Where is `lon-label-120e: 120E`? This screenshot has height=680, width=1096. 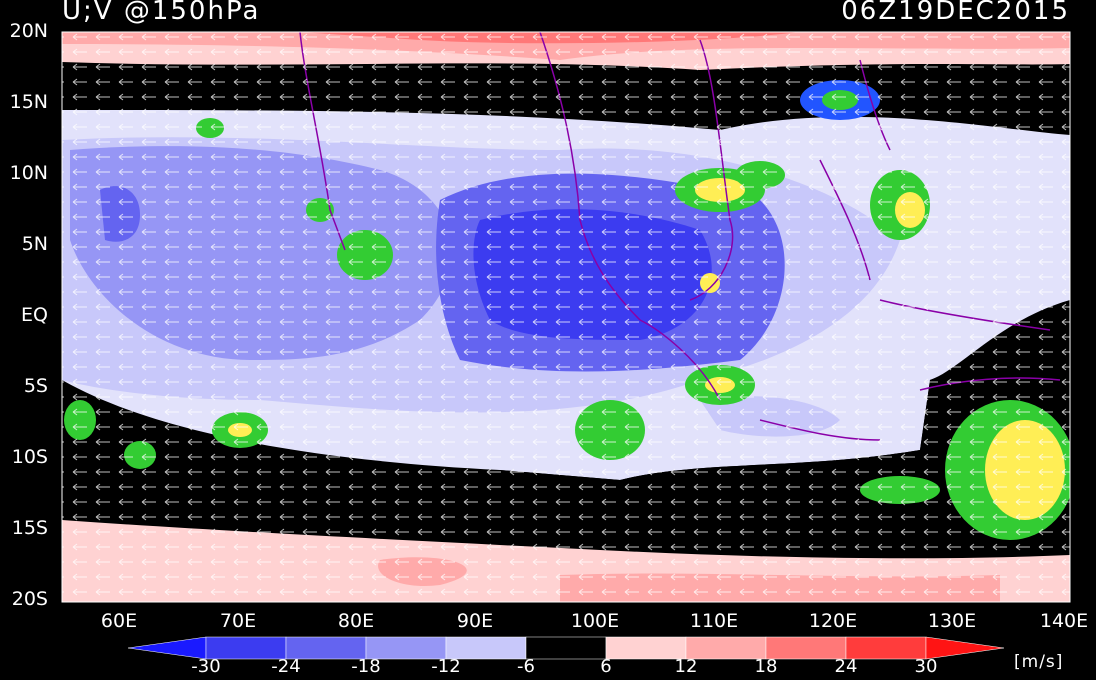 lon-label-120e: 120E is located at coordinates (833, 621).